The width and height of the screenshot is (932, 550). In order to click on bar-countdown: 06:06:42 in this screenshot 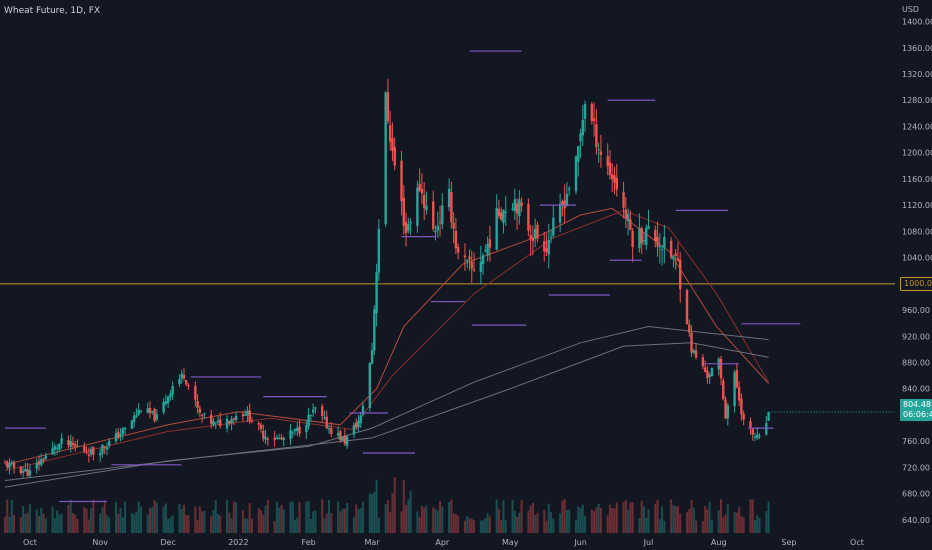, I will do `click(917, 414)`.